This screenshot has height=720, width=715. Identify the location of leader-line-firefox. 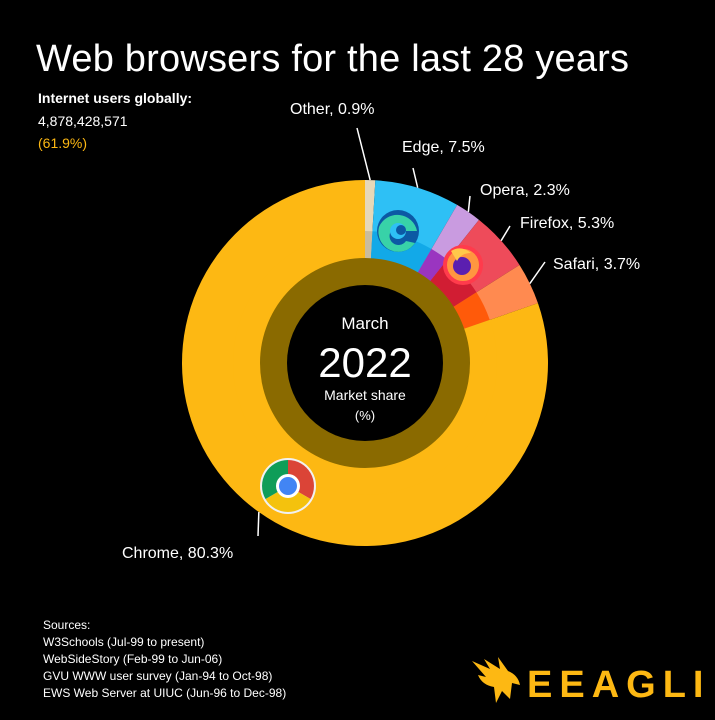
(505, 233).